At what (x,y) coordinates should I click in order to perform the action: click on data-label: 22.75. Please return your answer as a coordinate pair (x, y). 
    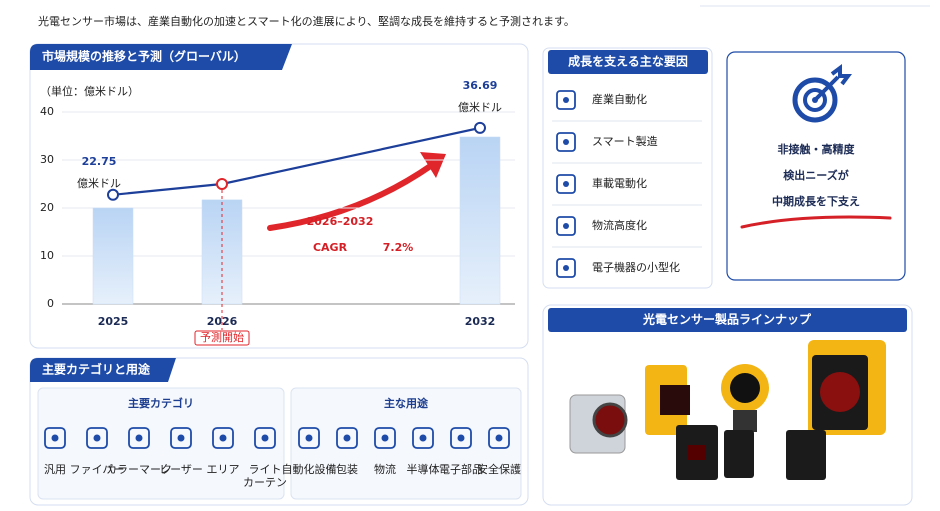
    Looking at the image, I should click on (99, 161).